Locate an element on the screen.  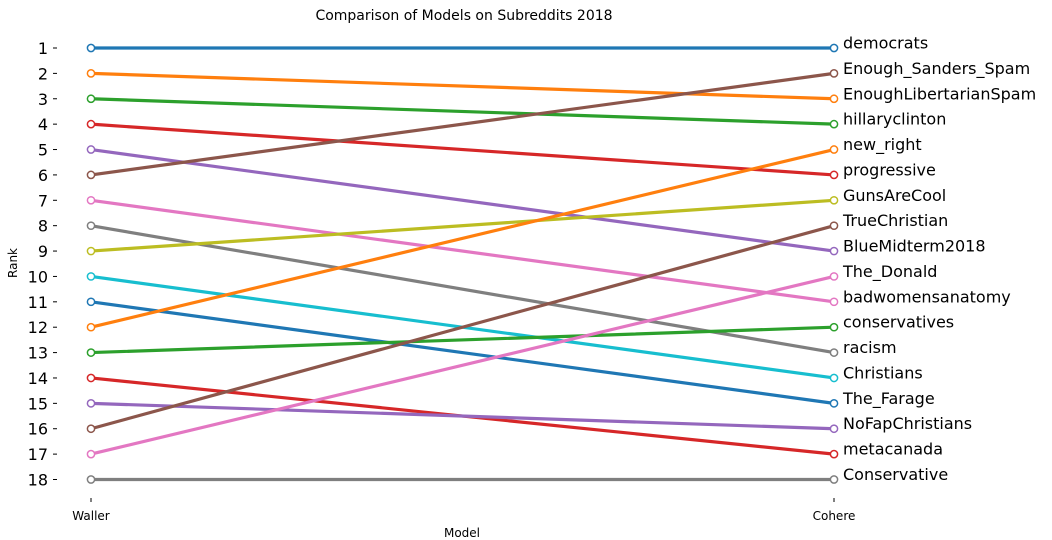
subreddit-label: Conservative is located at coordinates (895, 474).